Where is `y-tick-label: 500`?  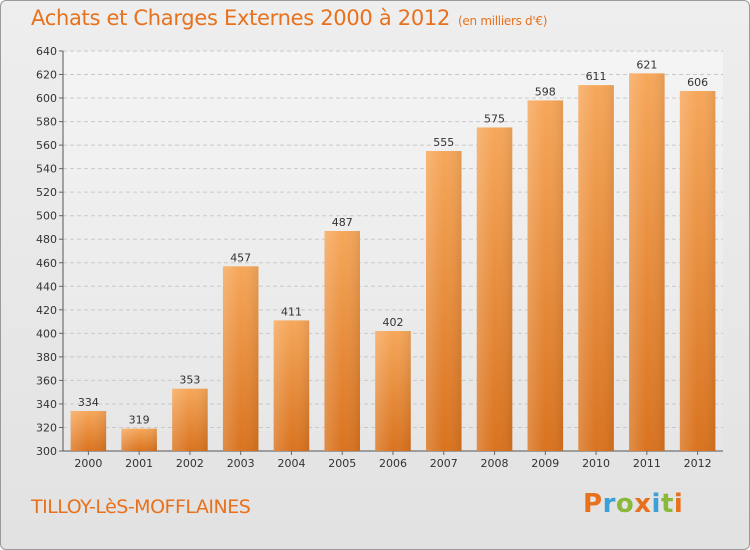
y-tick-label: 500 is located at coordinates (46, 216).